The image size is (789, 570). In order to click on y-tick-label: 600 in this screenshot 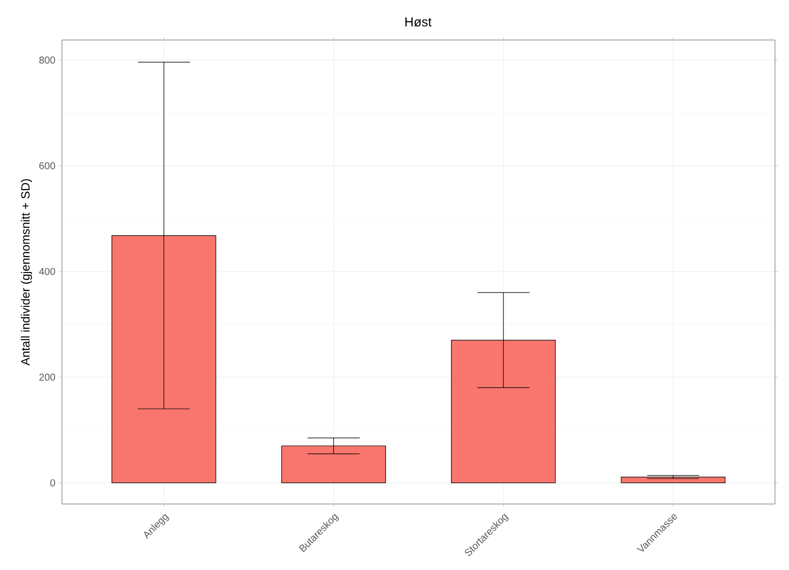, I will do `click(47, 166)`.